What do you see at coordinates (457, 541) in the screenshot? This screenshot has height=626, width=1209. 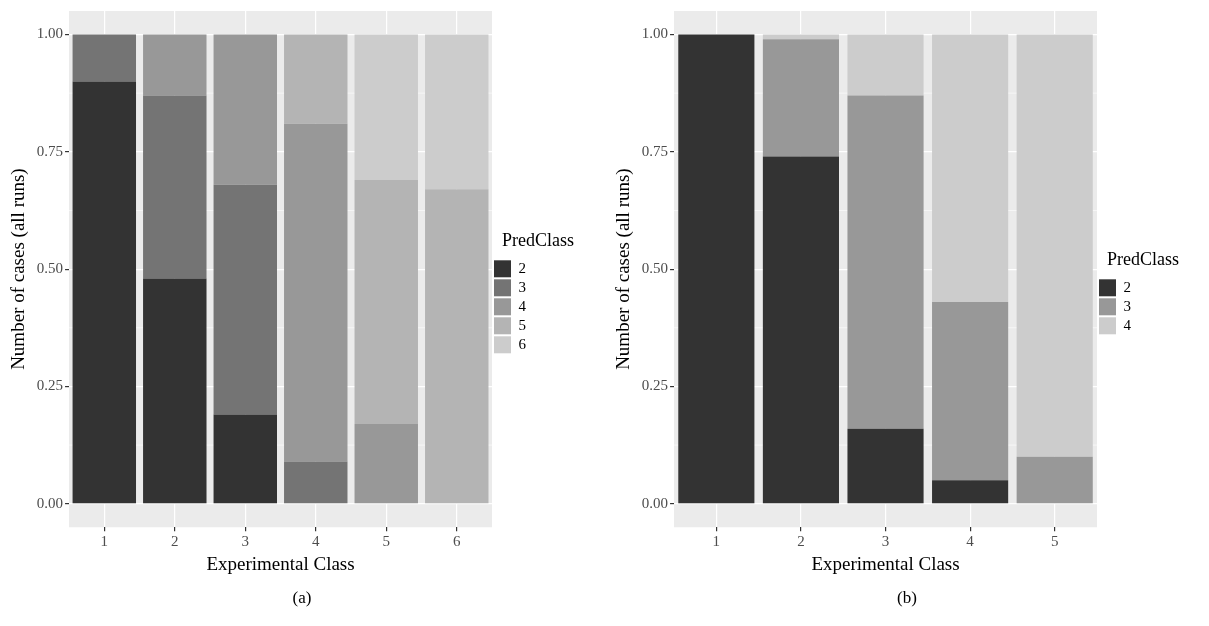 I see `x-tick-label: 6` at bounding box center [457, 541].